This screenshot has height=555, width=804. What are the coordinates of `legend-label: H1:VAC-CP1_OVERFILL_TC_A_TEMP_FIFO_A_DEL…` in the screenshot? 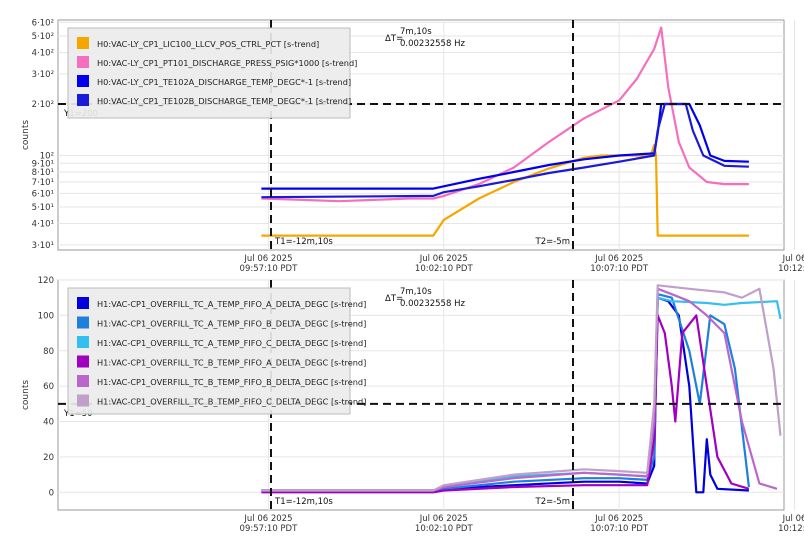 It's located at (231, 304).